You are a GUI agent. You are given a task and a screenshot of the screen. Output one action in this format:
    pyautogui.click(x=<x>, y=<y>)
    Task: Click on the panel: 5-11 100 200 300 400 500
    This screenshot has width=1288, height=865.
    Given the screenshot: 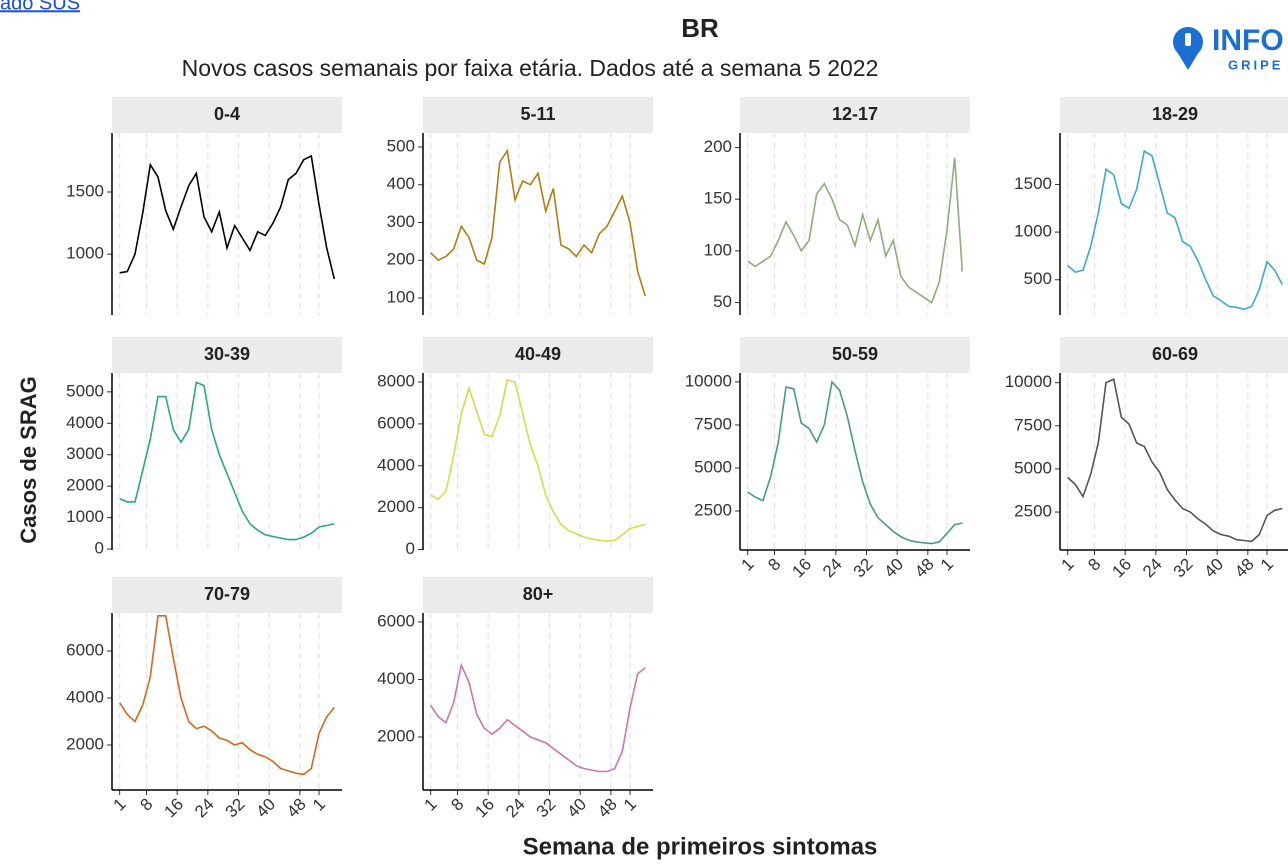 What is the action you would take?
    pyautogui.click(x=520, y=206)
    